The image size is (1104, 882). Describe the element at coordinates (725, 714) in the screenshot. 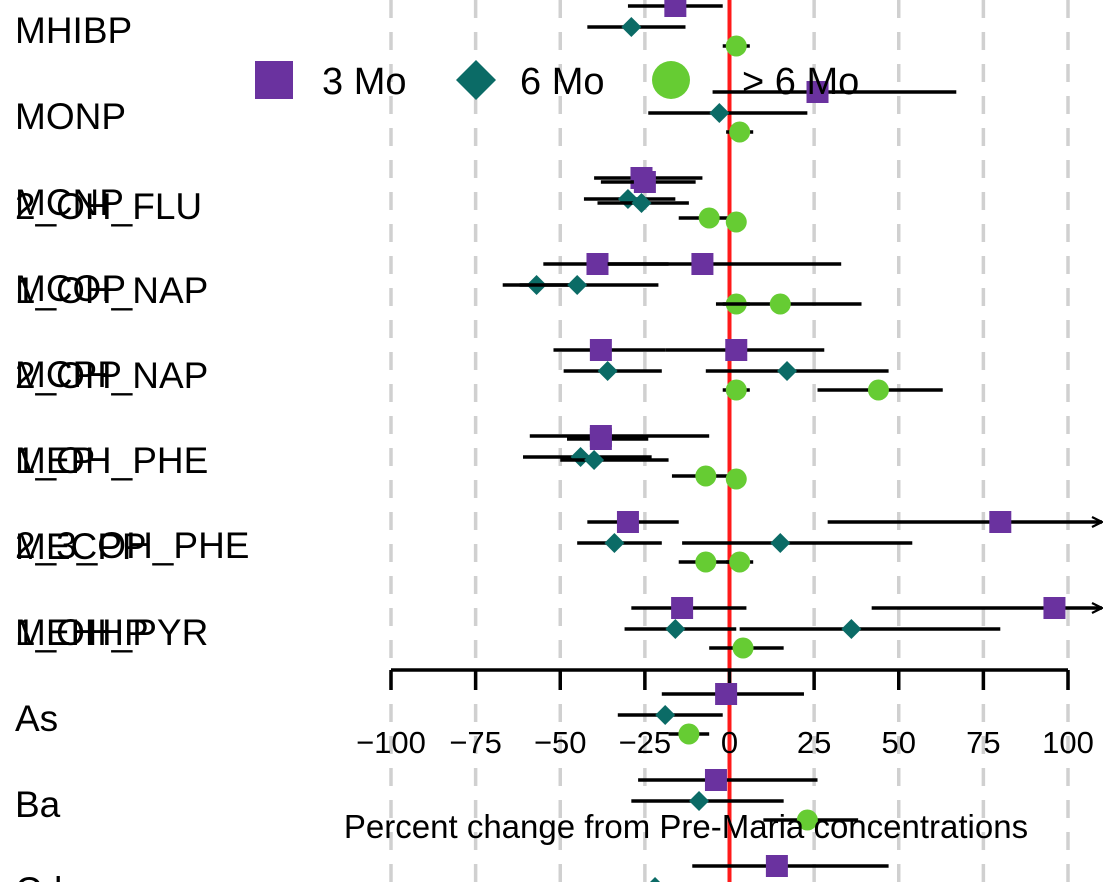

I see `x-axis: −100 −75 −50 −25 0 25 50 75 100` at that location.